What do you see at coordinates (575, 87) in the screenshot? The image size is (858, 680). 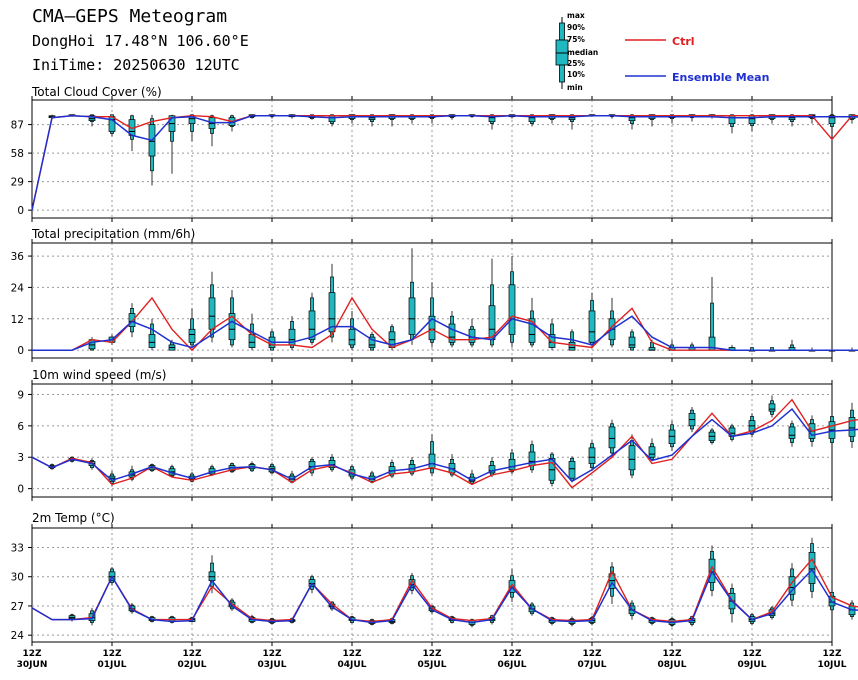 I see `legend-key-label: min` at bounding box center [575, 87].